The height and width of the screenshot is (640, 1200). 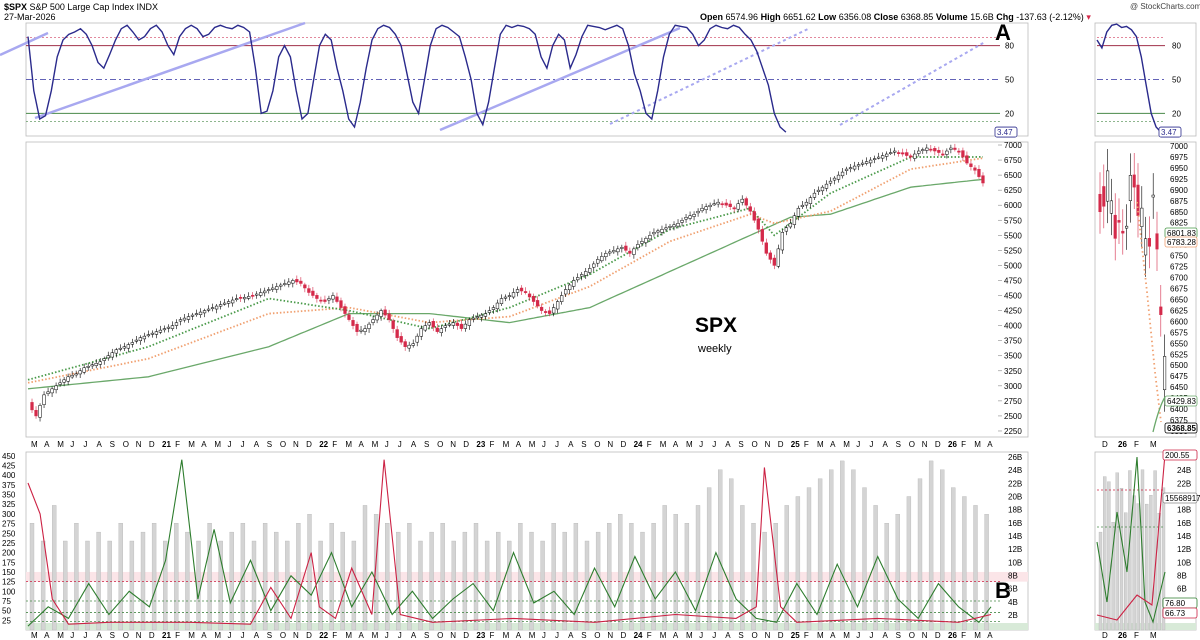 I want to click on inset-price-ytick-6550: 6550, so click(x=1179, y=343).